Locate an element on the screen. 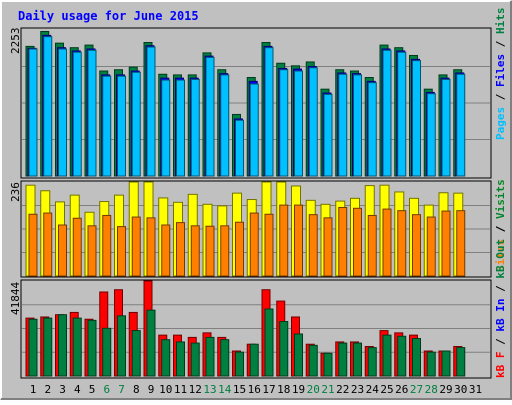 Image resolution: width=512 pixels, height=405 pixels. x-tick-label: 16 is located at coordinates (254, 389).